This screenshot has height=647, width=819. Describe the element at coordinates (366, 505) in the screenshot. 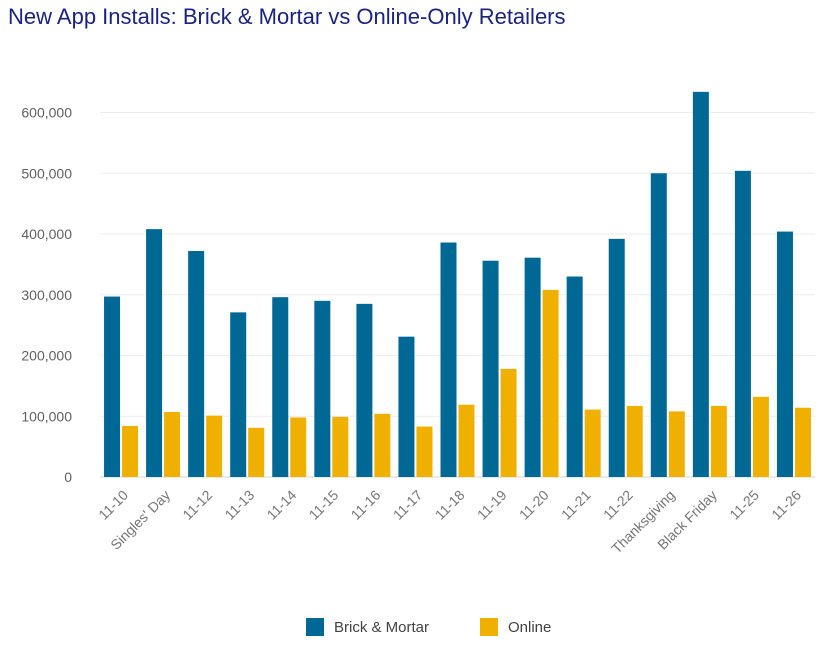

I see `x-tick-label: 11-16` at that location.